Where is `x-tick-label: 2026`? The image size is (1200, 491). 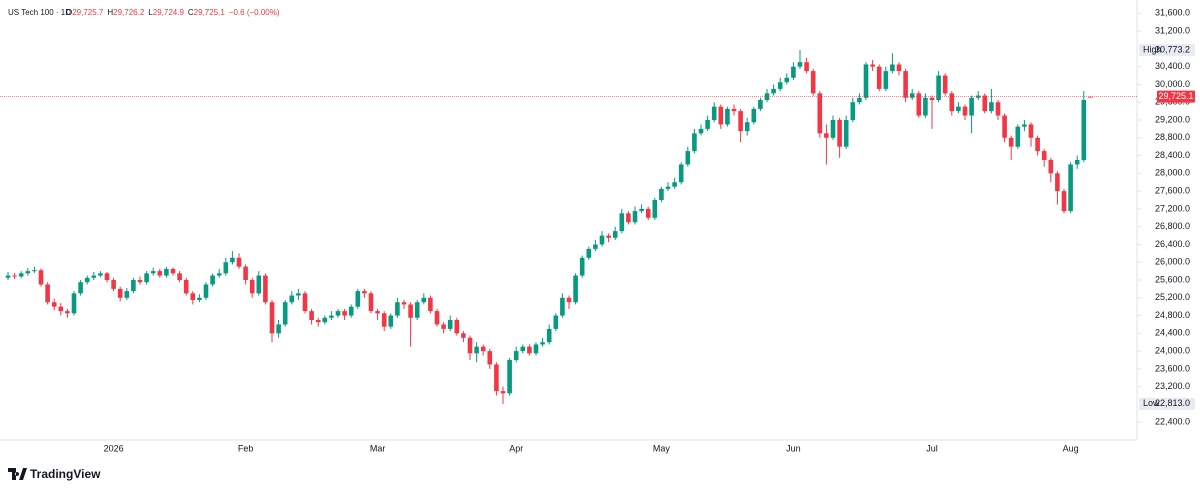 x-tick-label: 2026 is located at coordinates (114, 448).